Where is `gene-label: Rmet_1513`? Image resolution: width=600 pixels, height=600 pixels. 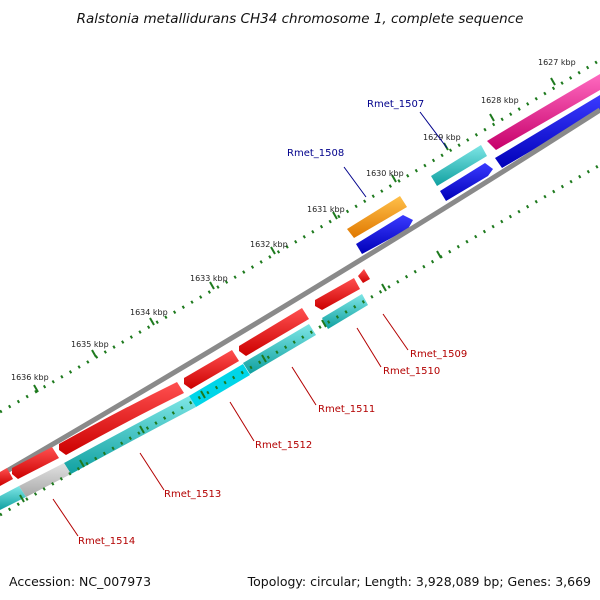 gene-label: Rmet_1513 is located at coordinates (192, 494).